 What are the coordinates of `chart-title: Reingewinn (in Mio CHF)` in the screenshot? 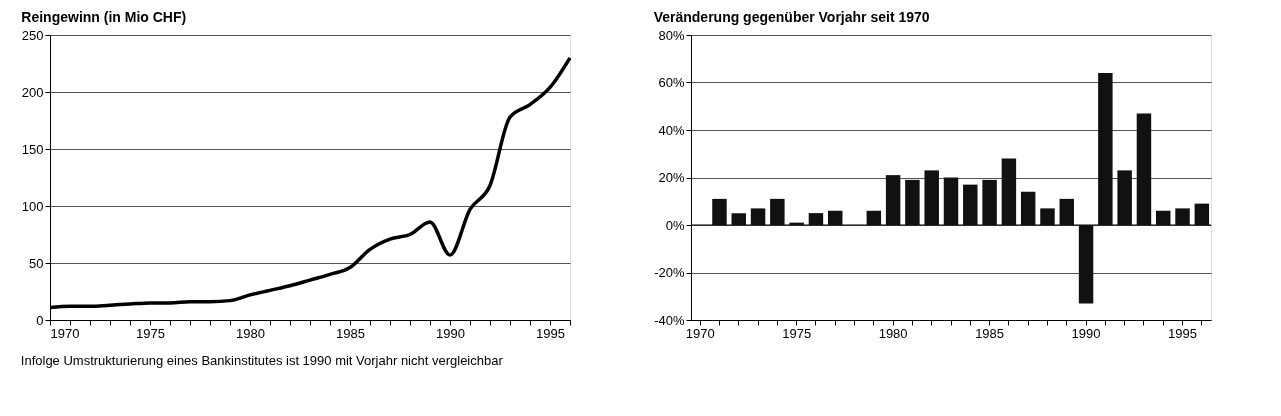 It's located at (104, 17).